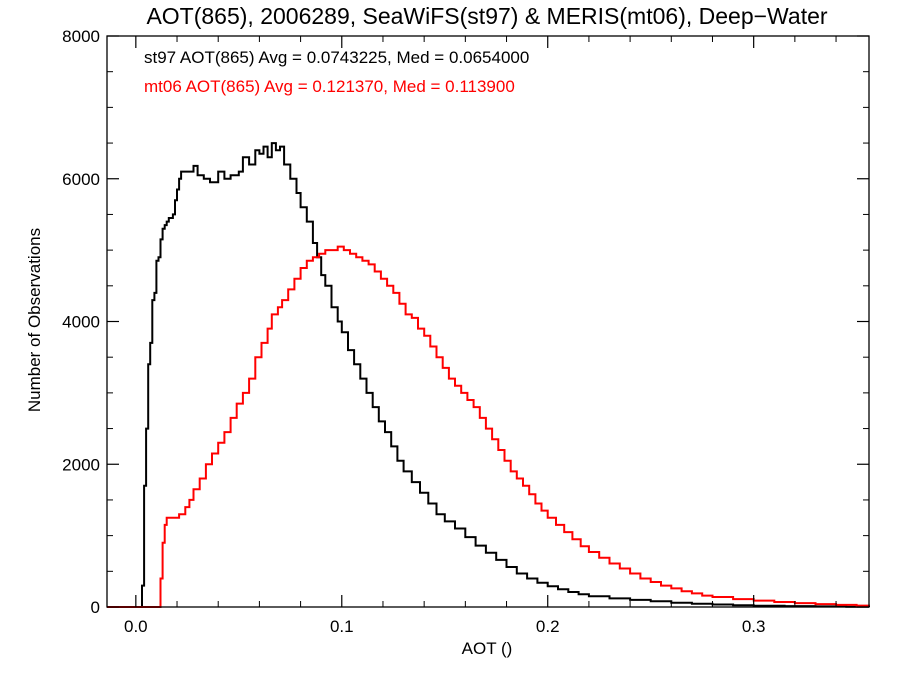 This screenshot has width=900, height=680. What do you see at coordinates (34, 320) in the screenshot?
I see `y-axis-label: Number of Observations` at bounding box center [34, 320].